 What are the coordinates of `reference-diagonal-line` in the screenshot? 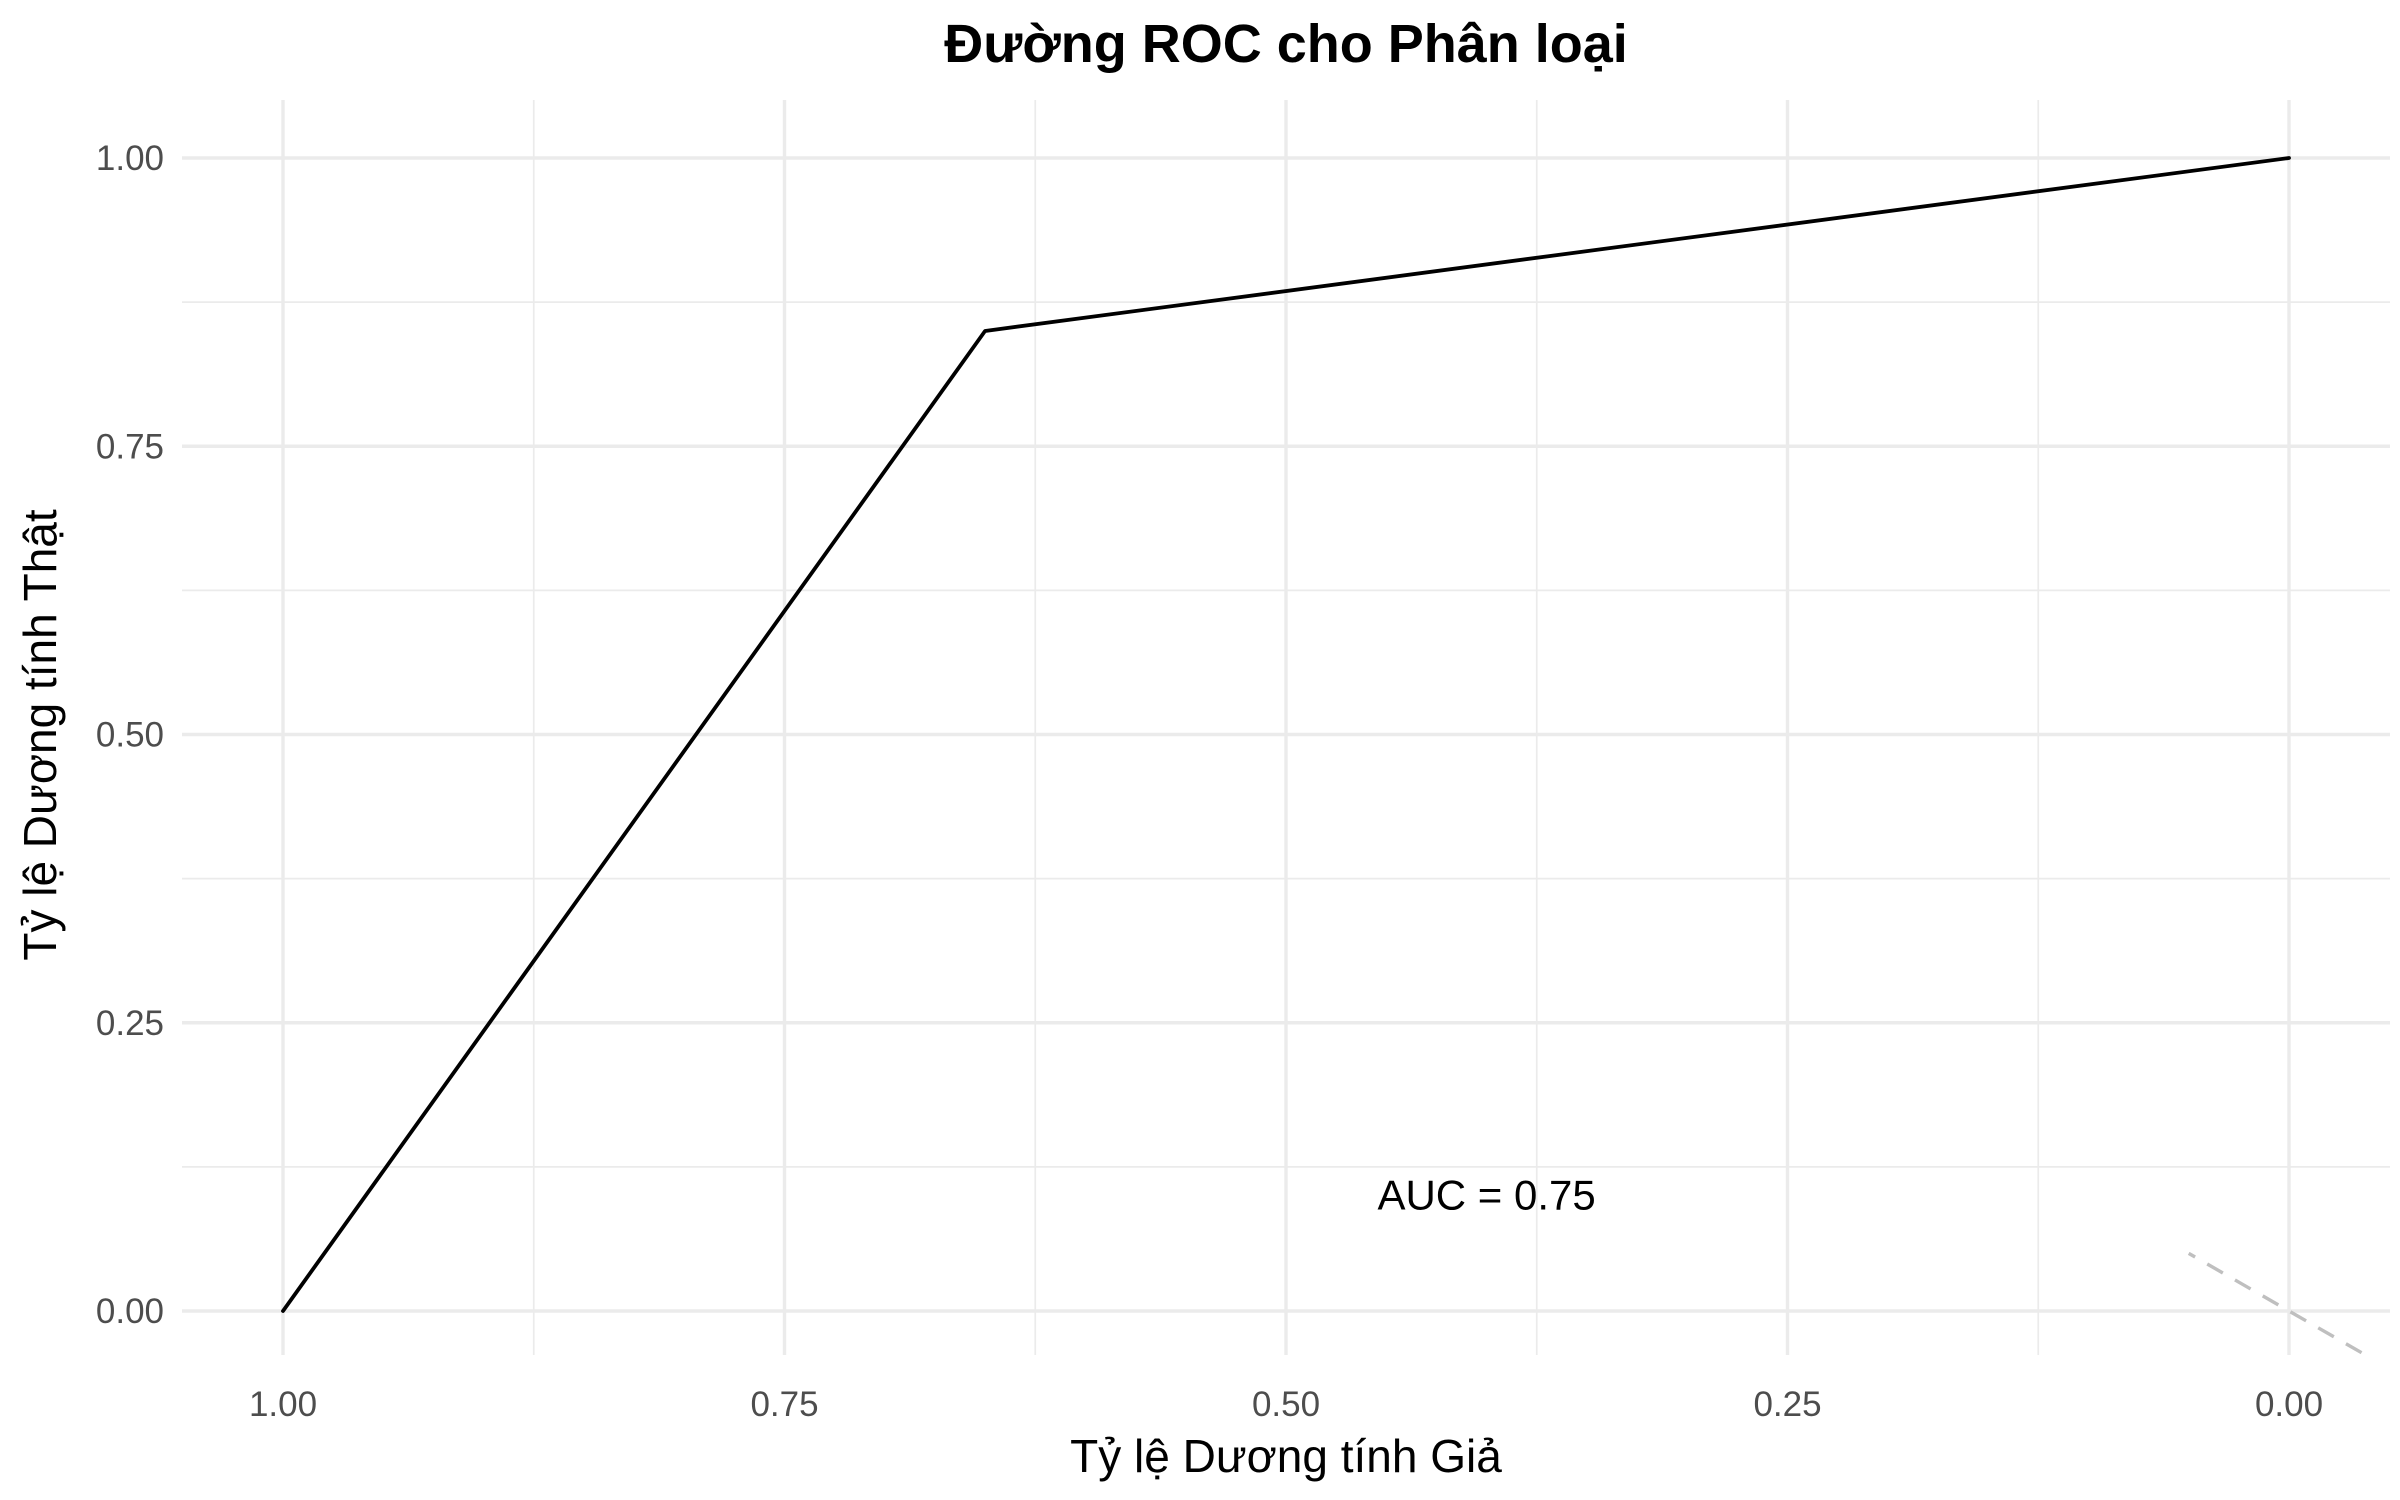 It's located at (2278, 1303).